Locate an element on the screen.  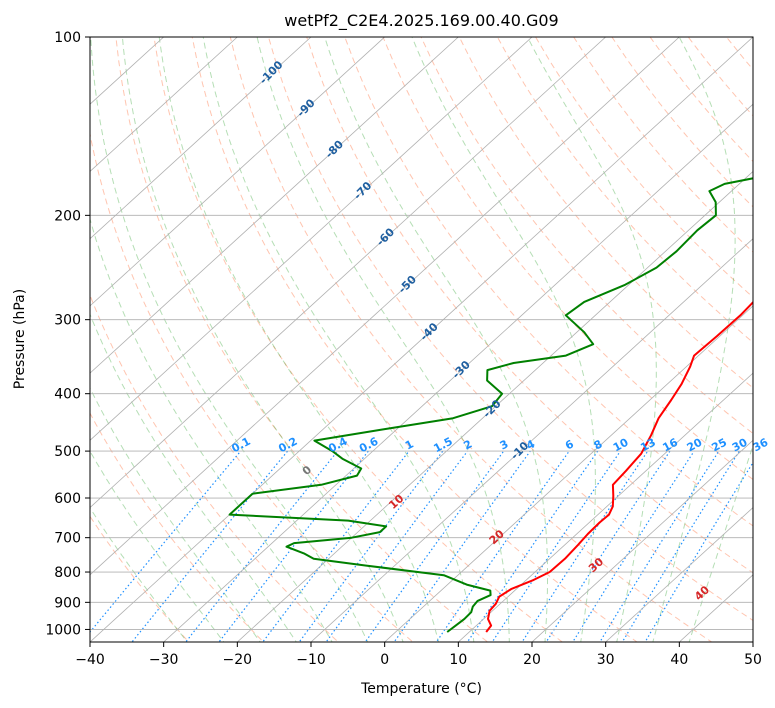
mixing-ratio-label: 16 is located at coordinates (670, 445).